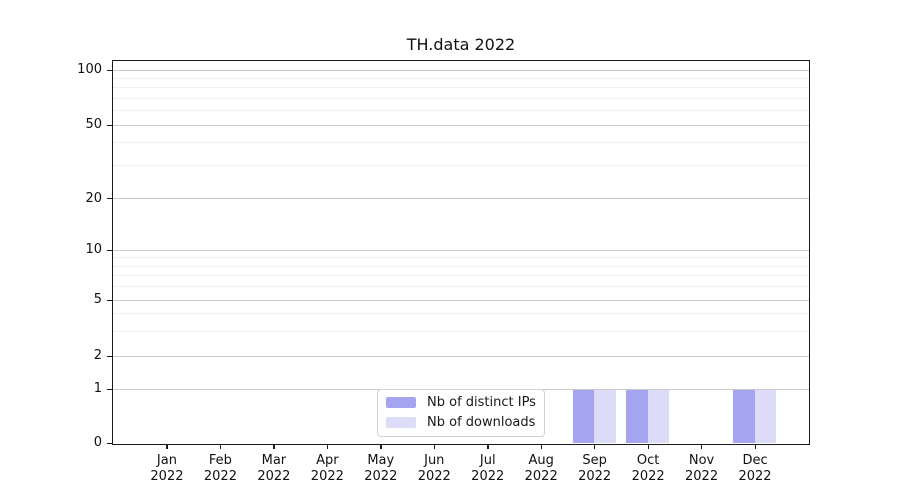 This screenshot has width=900, height=500. I want to click on y-tick-label-10: 10, so click(93, 249).